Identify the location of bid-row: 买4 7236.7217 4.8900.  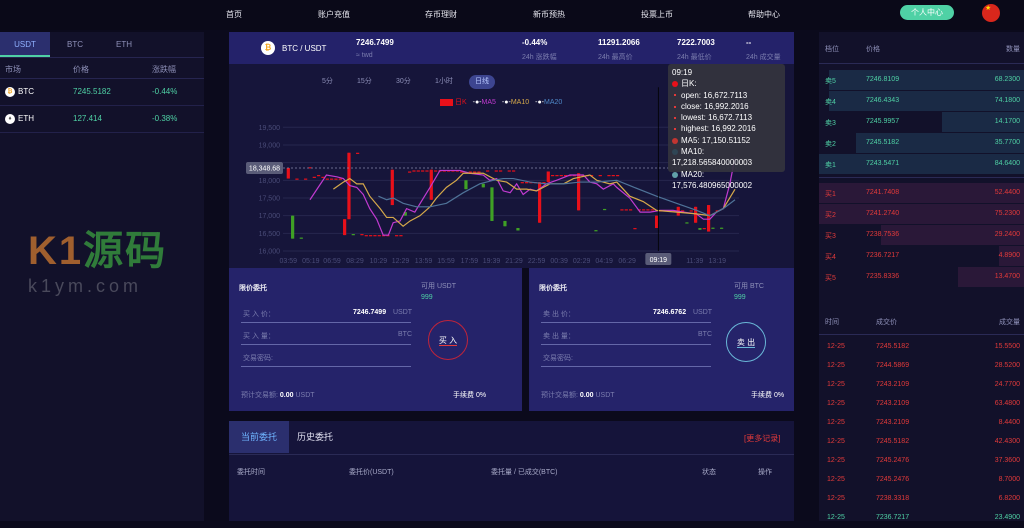
(921, 256).